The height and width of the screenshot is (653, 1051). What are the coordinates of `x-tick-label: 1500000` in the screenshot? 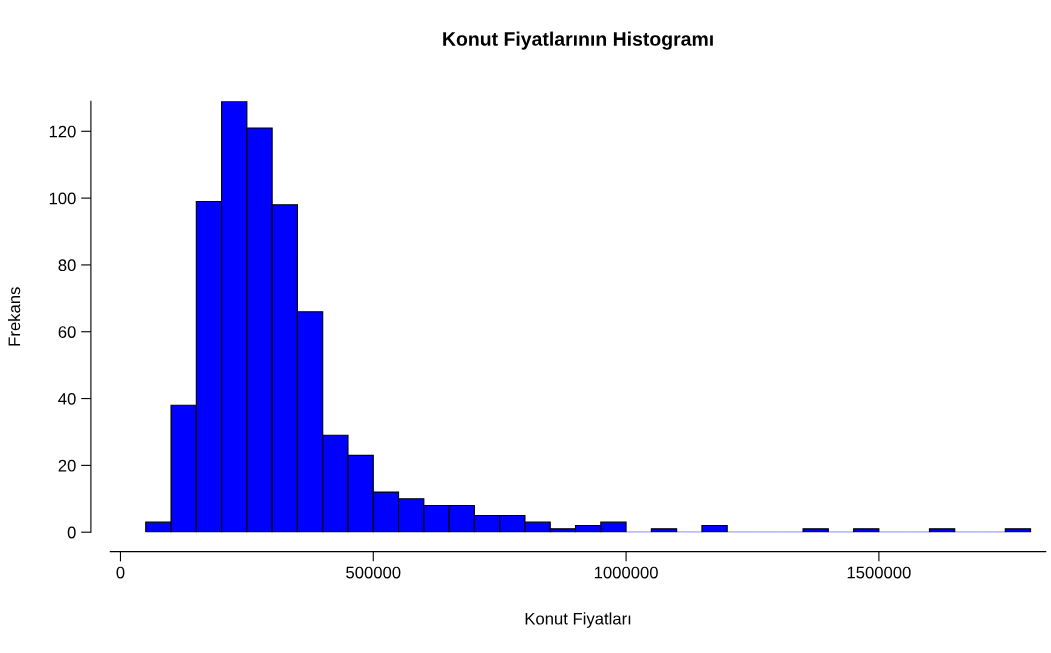 It's located at (879, 572).